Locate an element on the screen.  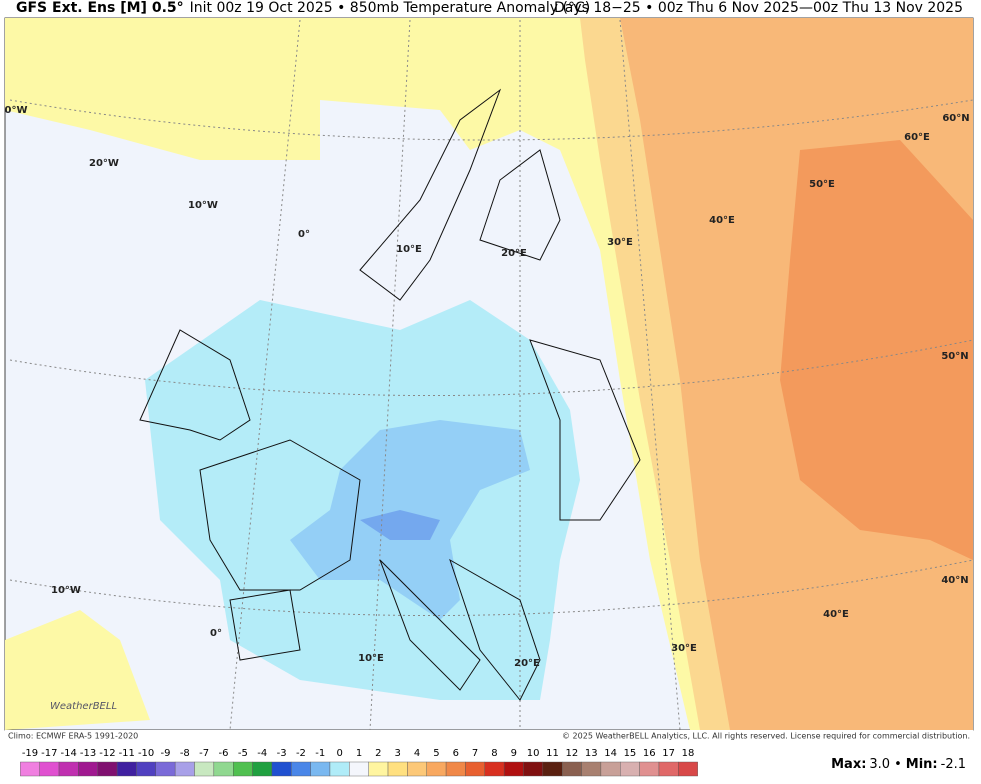
colorbar-label: 6 is located at coordinates (456, 753).